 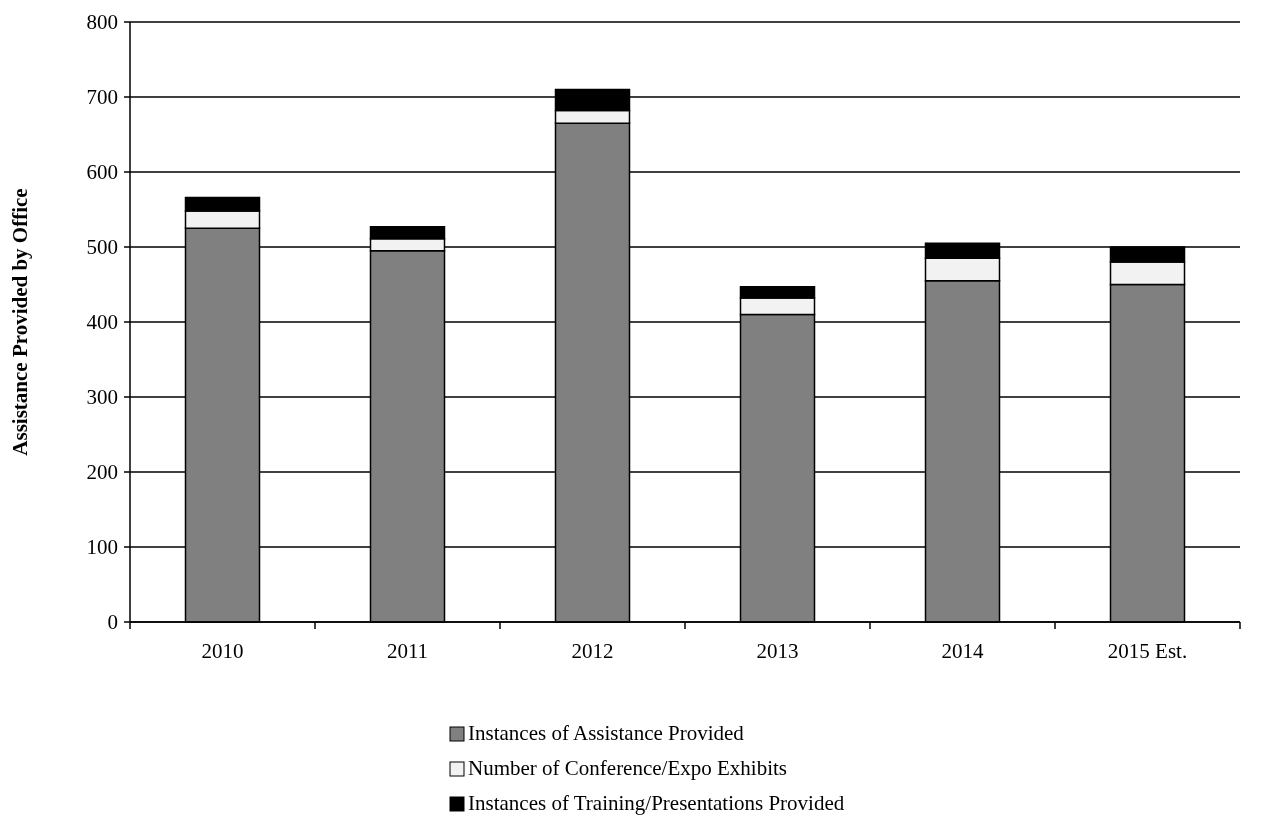 What do you see at coordinates (102, 172) in the screenshot?
I see `y-tick-label: 600` at bounding box center [102, 172].